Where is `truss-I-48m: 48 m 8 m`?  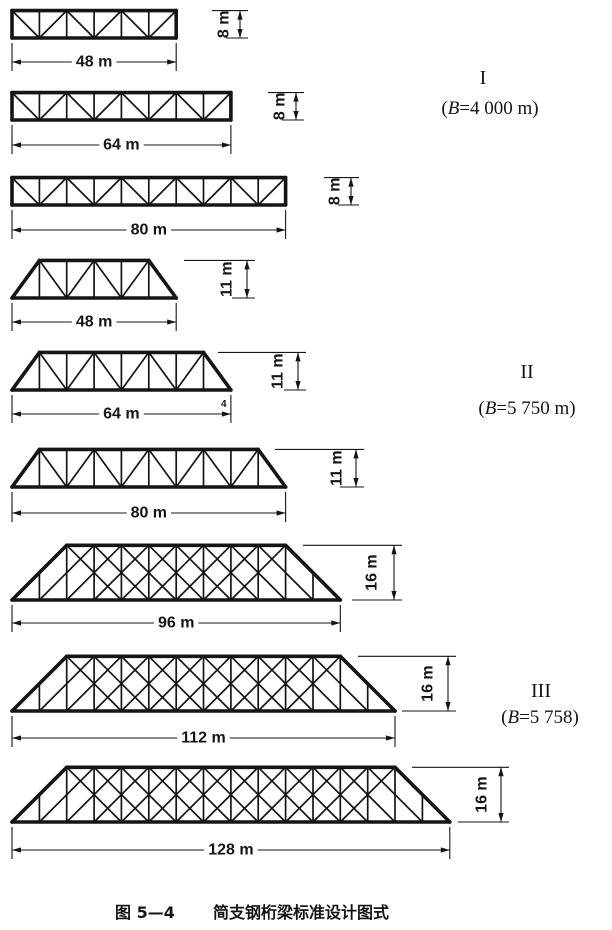
truss-I-48m: 48 m 8 m is located at coordinates (129, 39).